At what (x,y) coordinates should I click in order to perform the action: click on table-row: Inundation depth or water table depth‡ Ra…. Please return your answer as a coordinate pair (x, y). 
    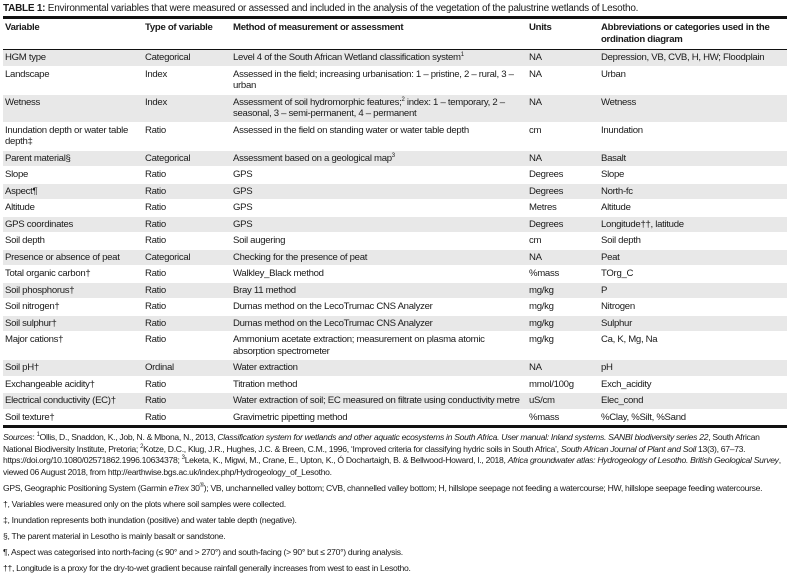
    Looking at the image, I should click on (395, 136).